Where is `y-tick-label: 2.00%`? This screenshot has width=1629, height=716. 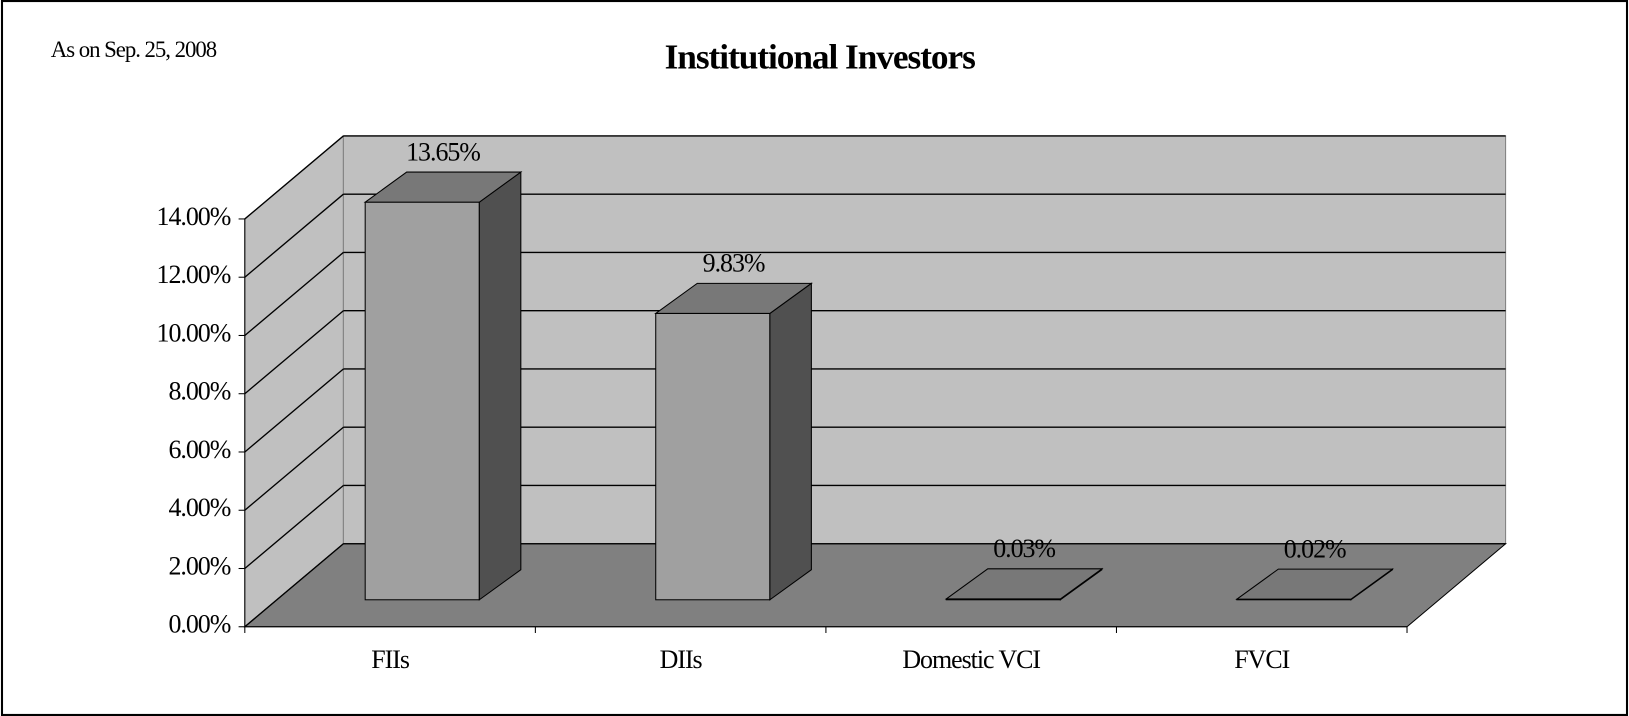 y-tick-label: 2.00% is located at coordinates (199, 565).